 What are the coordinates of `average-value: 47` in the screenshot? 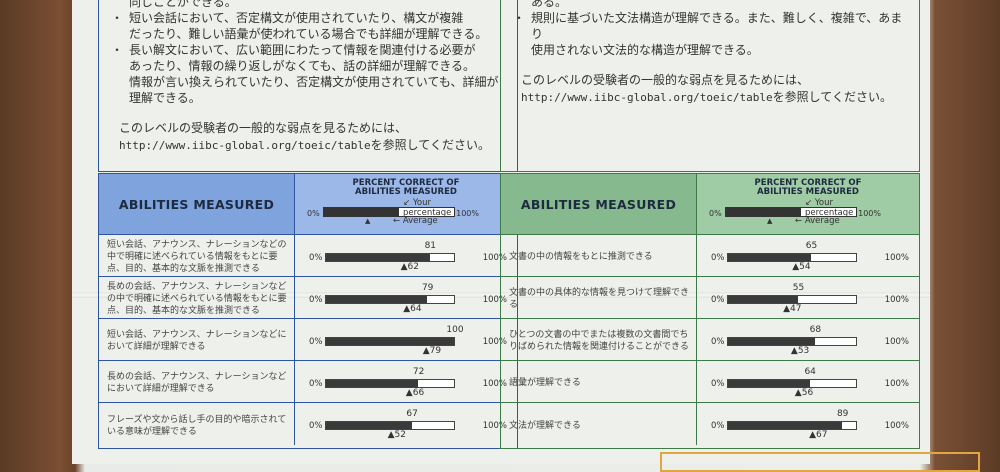 It's located at (796, 309).